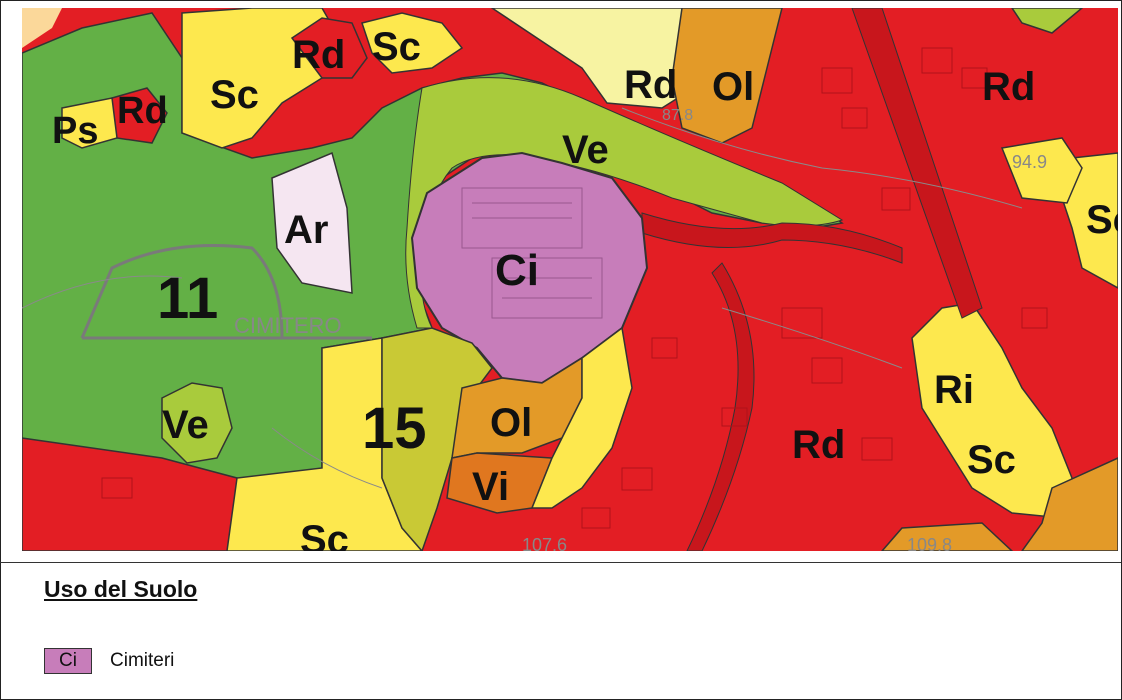 The height and width of the screenshot is (700, 1122). I want to click on separator-line, so click(560, 562).